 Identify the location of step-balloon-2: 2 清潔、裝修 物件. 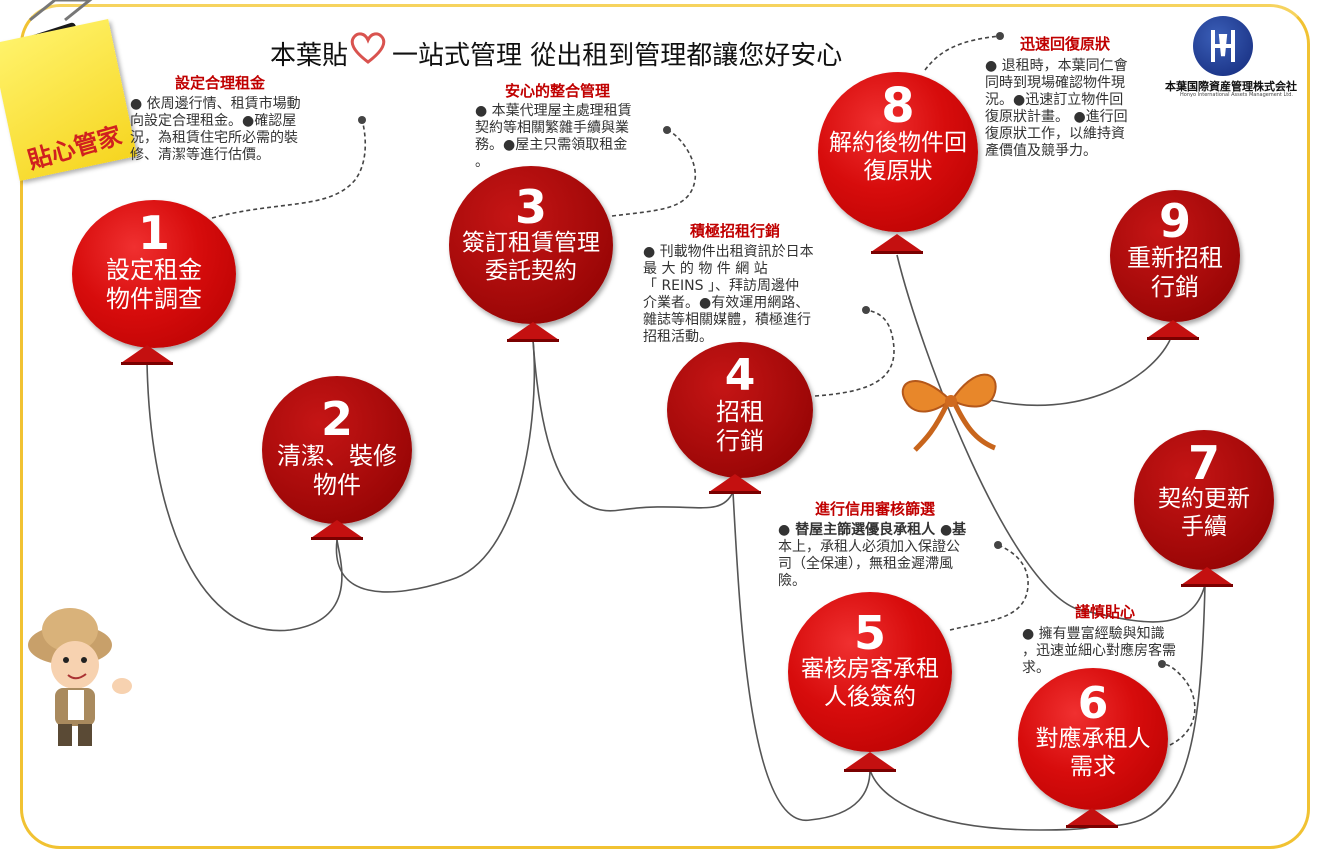
(337, 450).